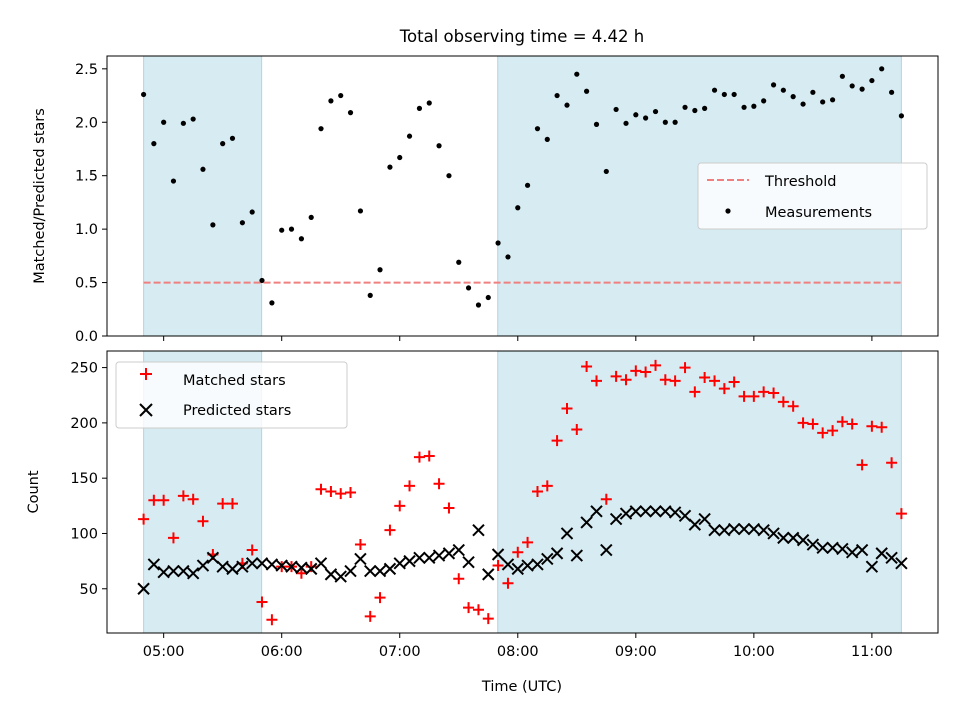  I want to click on legend-measurements-swatch, so click(728, 211).